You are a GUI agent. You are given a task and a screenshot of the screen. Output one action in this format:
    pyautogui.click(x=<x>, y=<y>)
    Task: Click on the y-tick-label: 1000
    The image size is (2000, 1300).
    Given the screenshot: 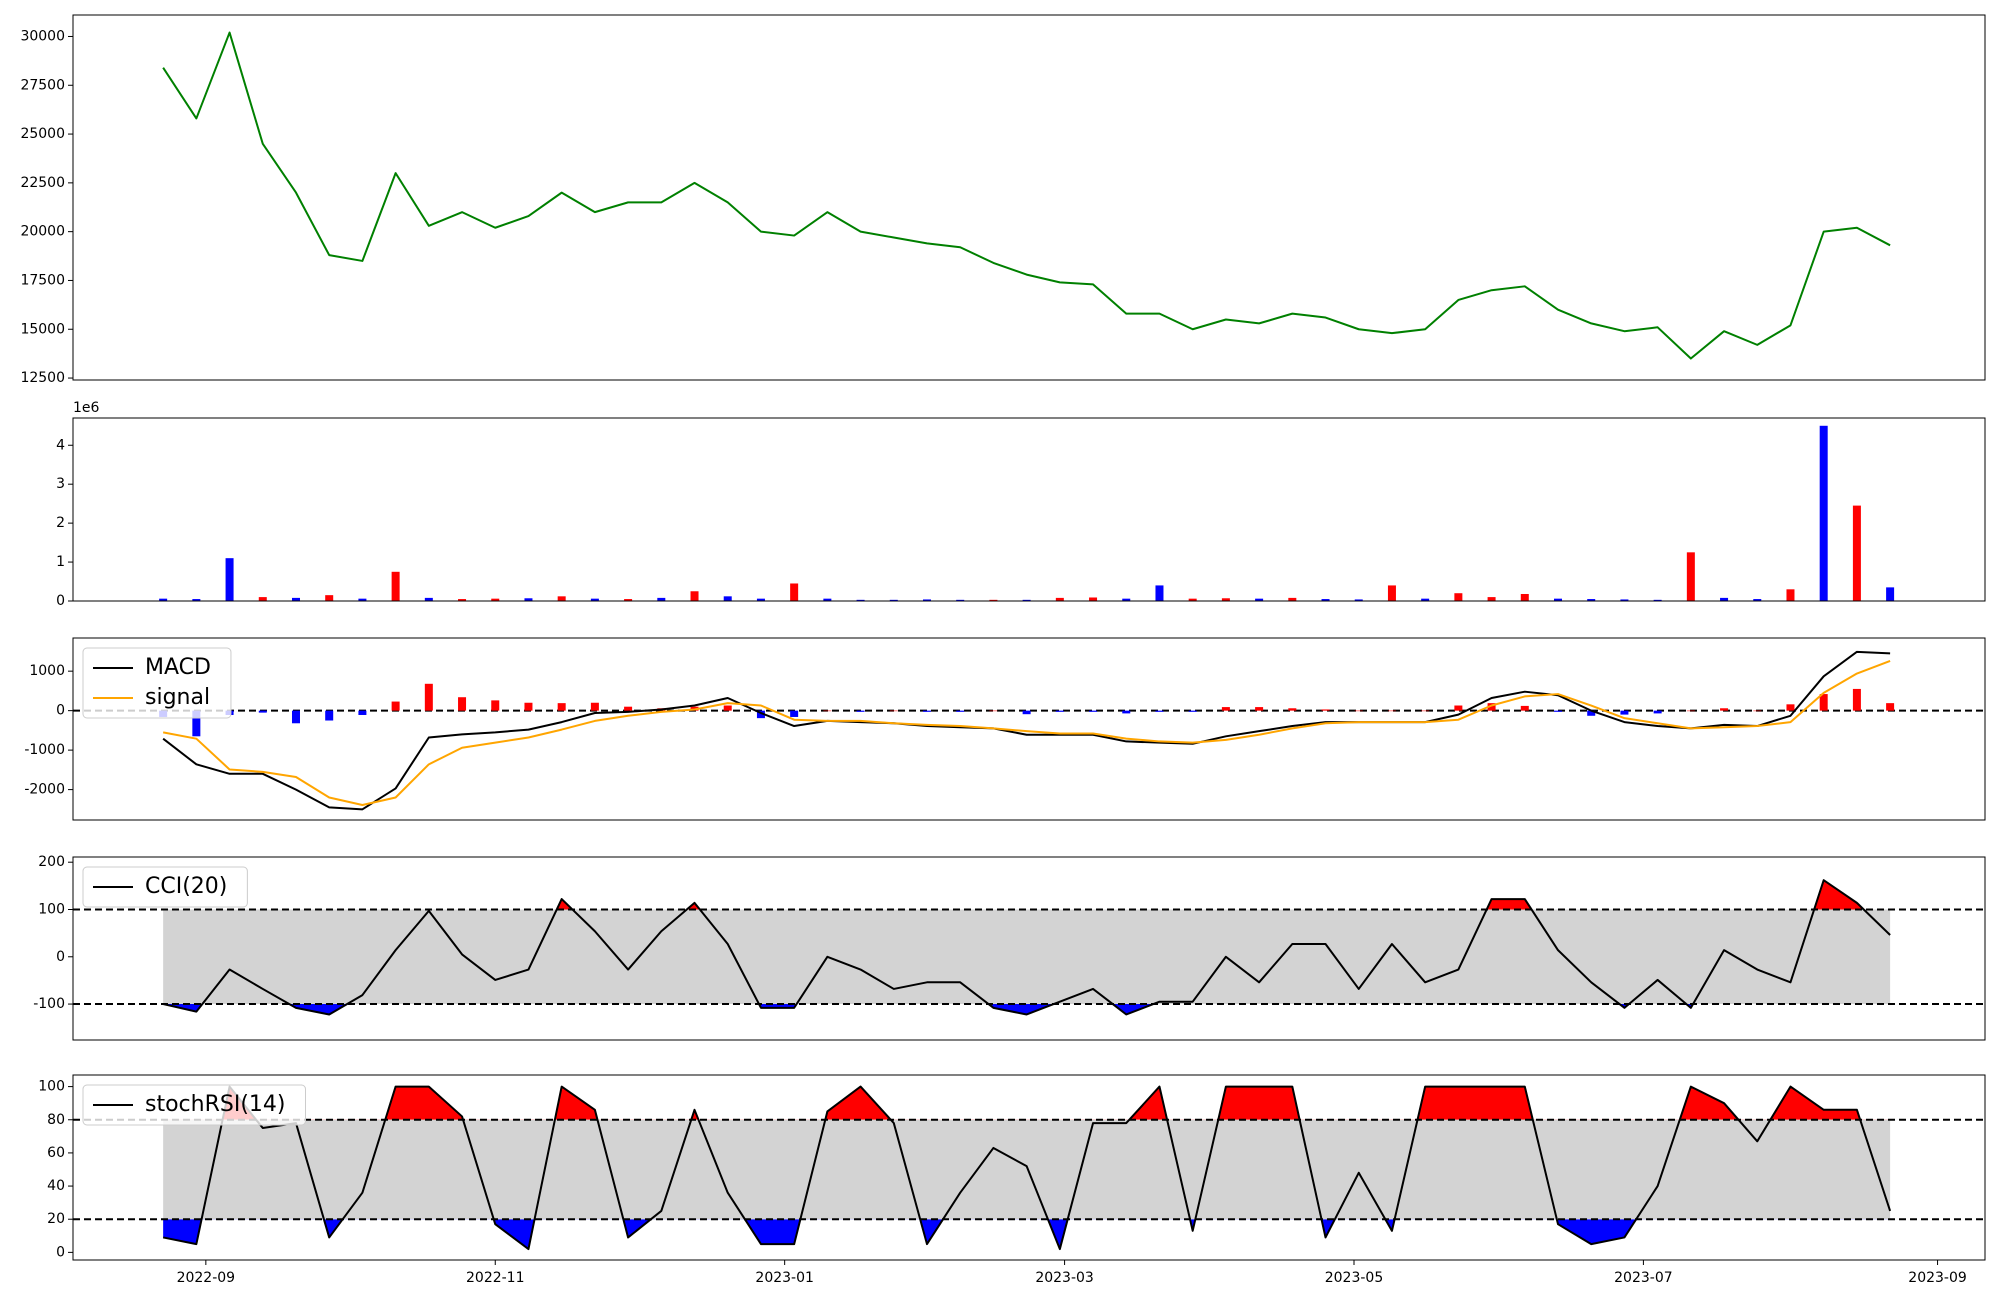 What is the action you would take?
    pyautogui.click(x=47, y=671)
    